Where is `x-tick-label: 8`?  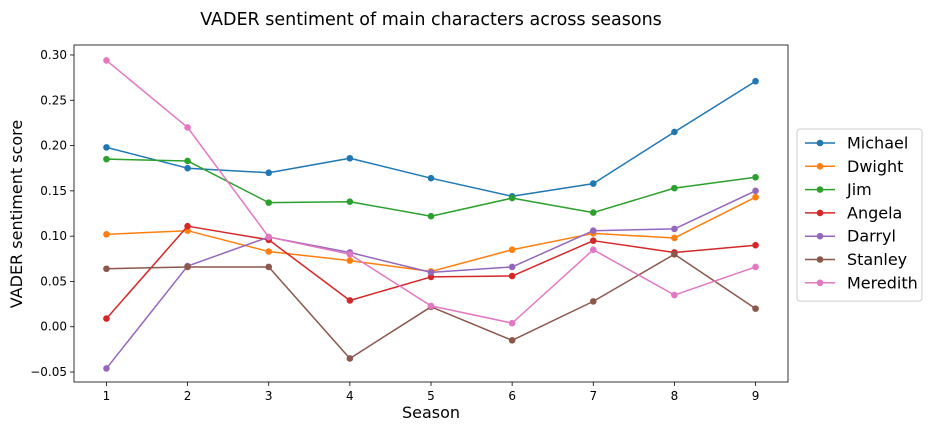
x-tick-label: 8 is located at coordinates (675, 396).